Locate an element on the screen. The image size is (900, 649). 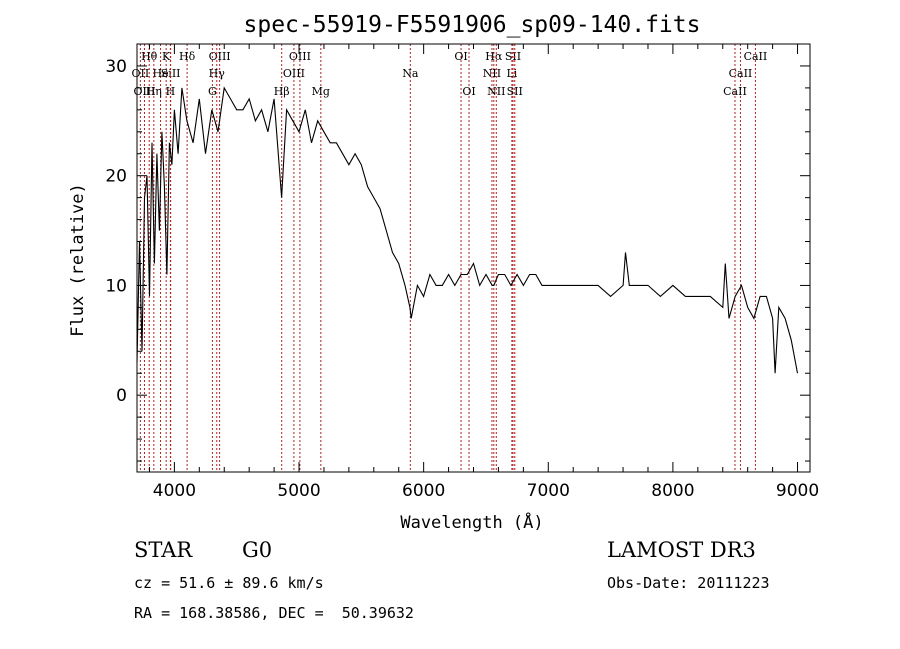
y-axis-label: Flux (relative) is located at coordinates (78, 260).